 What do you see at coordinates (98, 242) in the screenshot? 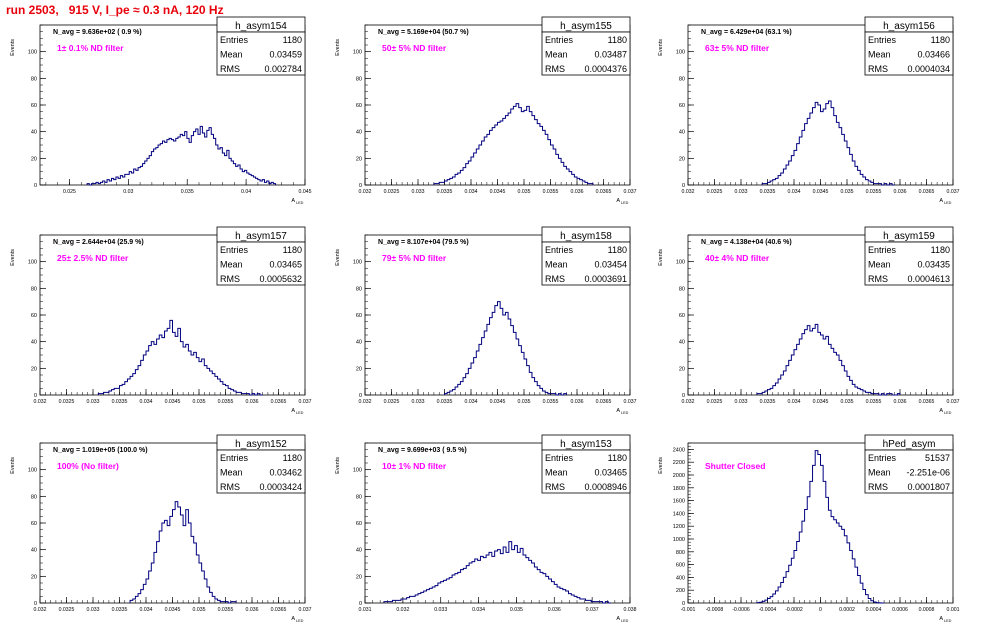
I see `navg-label: N_avg = 2.644e+04 (25.9 %)` at bounding box center [98, 242].